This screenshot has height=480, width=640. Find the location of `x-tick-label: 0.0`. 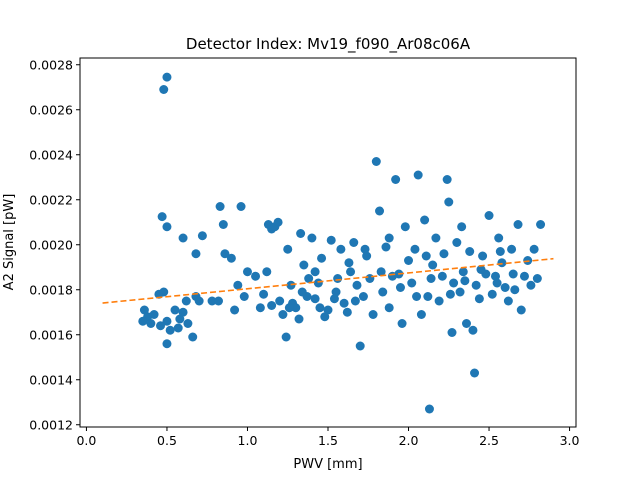

x-tick-label: 0.0 is located at coordinates (86, 440).